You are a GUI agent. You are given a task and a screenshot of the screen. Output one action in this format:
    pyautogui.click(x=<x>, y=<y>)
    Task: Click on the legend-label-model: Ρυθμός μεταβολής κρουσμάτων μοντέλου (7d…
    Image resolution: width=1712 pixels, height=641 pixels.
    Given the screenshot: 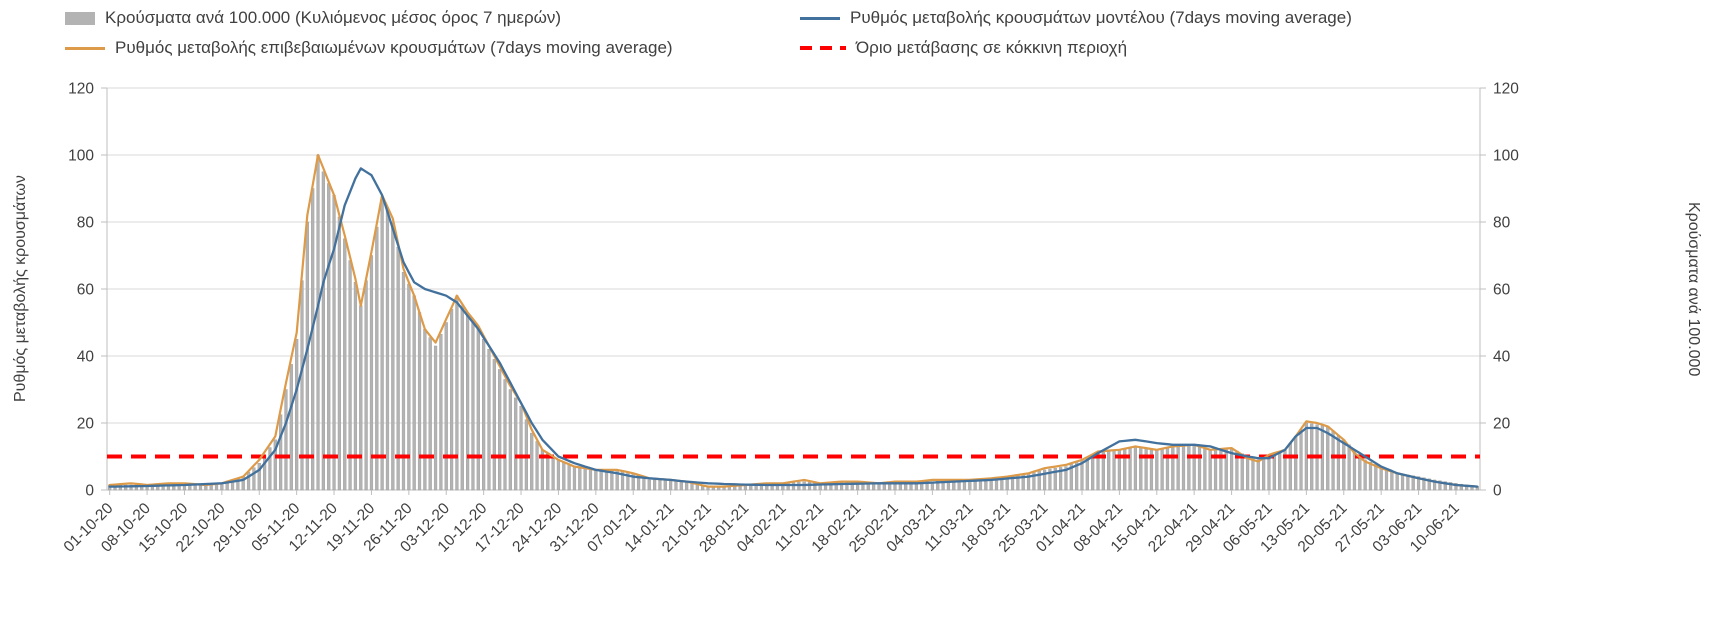 What is the action you would take?
    pyautogui.click(x=1101, y=17)
    